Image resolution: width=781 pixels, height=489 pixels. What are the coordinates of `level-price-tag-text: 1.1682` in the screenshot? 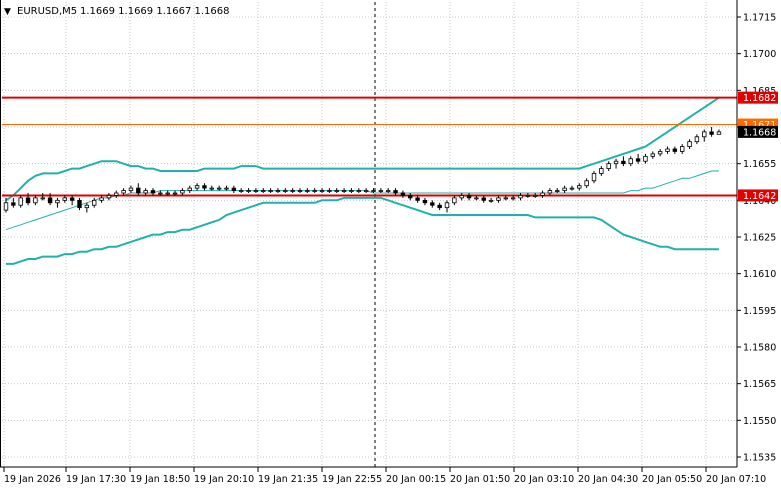 It's located at (759, 98).